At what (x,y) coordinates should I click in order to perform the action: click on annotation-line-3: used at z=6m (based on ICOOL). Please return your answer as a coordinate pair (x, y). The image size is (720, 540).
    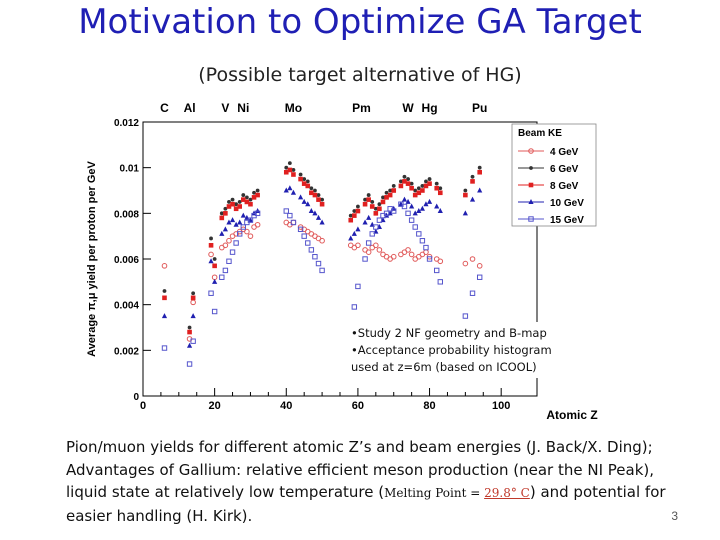
    Looking at the image, I should click on (444, 367).